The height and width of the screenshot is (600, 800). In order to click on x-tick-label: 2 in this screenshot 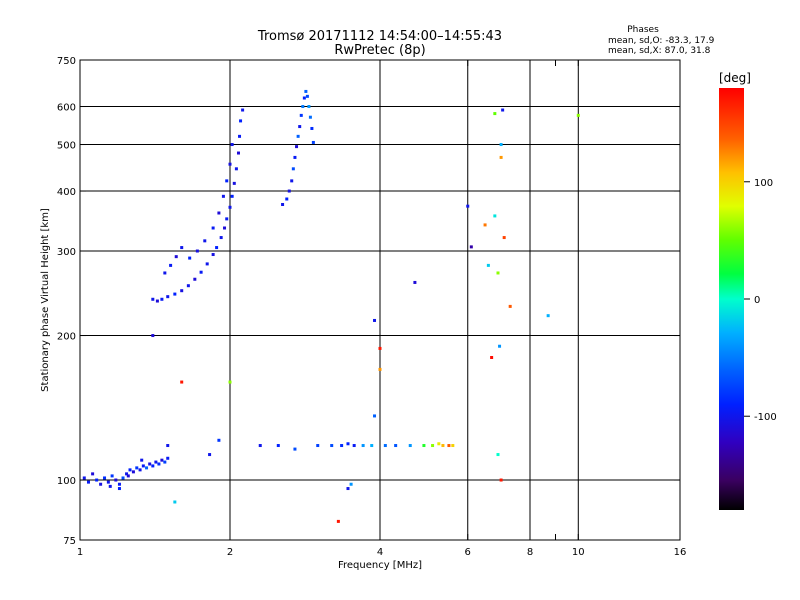, I will do `click(230, 552)`.